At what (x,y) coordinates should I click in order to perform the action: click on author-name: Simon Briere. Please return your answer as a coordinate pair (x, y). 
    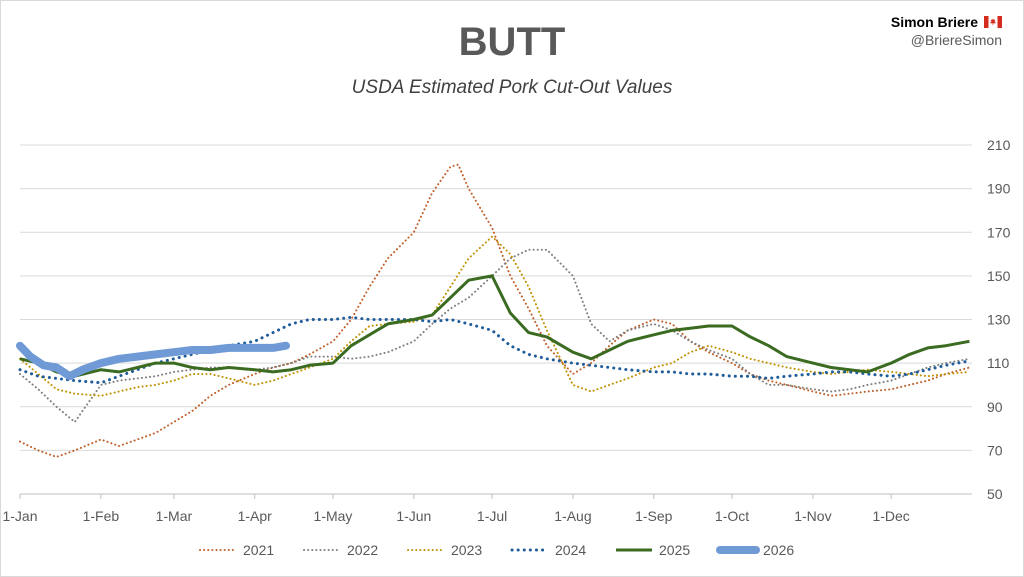
    Looking at the image, I should click on (934, 22).